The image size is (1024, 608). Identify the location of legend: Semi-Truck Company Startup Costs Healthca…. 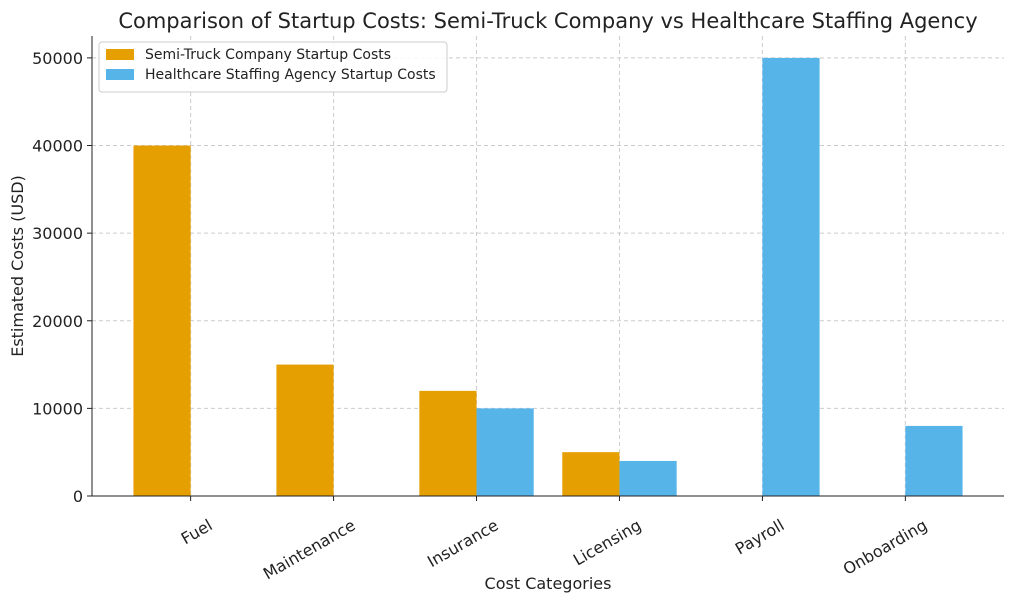
(273, 67).